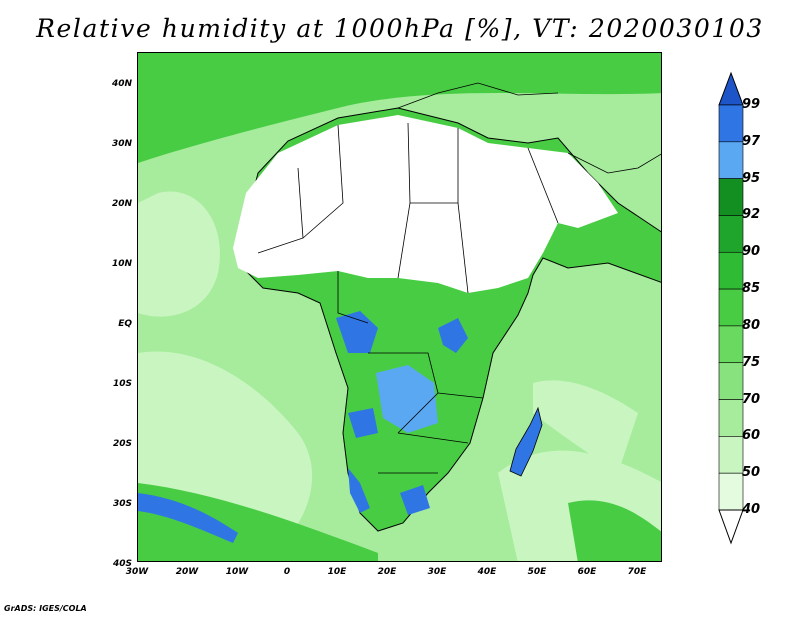 This screenshot has height=618, width=800. I want to click on latitude-tick-label: 30N, so click(121, 144).